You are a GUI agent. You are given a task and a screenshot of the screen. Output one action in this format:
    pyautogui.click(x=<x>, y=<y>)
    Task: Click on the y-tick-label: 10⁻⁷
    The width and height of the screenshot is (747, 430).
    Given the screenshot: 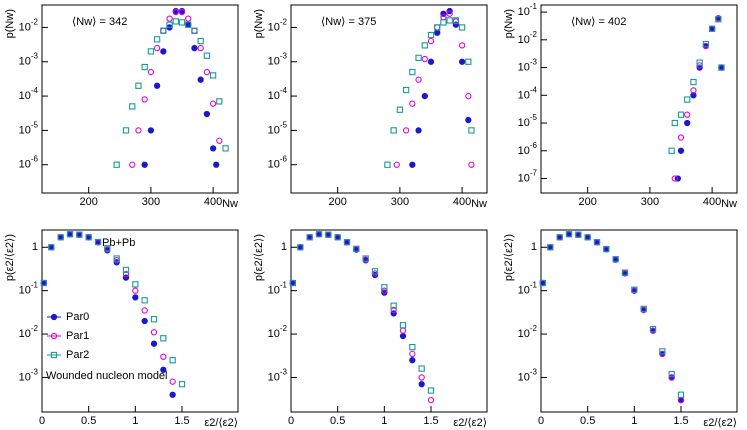 What is the action you would take?
    pyautogui.click(x=528, y=177)
    